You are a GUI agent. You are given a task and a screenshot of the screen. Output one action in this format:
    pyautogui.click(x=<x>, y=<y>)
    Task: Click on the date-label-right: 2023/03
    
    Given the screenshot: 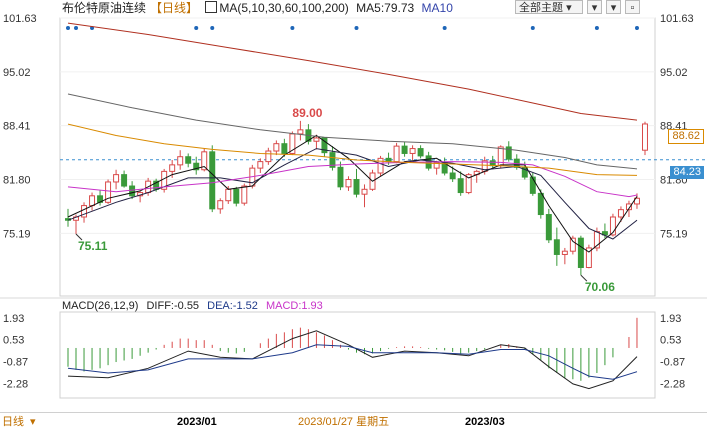 What is the action you would take?
    pyautogui.click(x=485, y=422)
    